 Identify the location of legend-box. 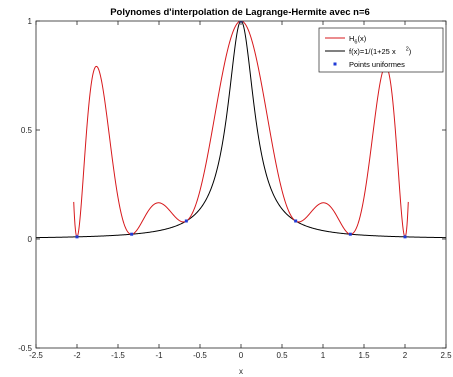
(381, 50).